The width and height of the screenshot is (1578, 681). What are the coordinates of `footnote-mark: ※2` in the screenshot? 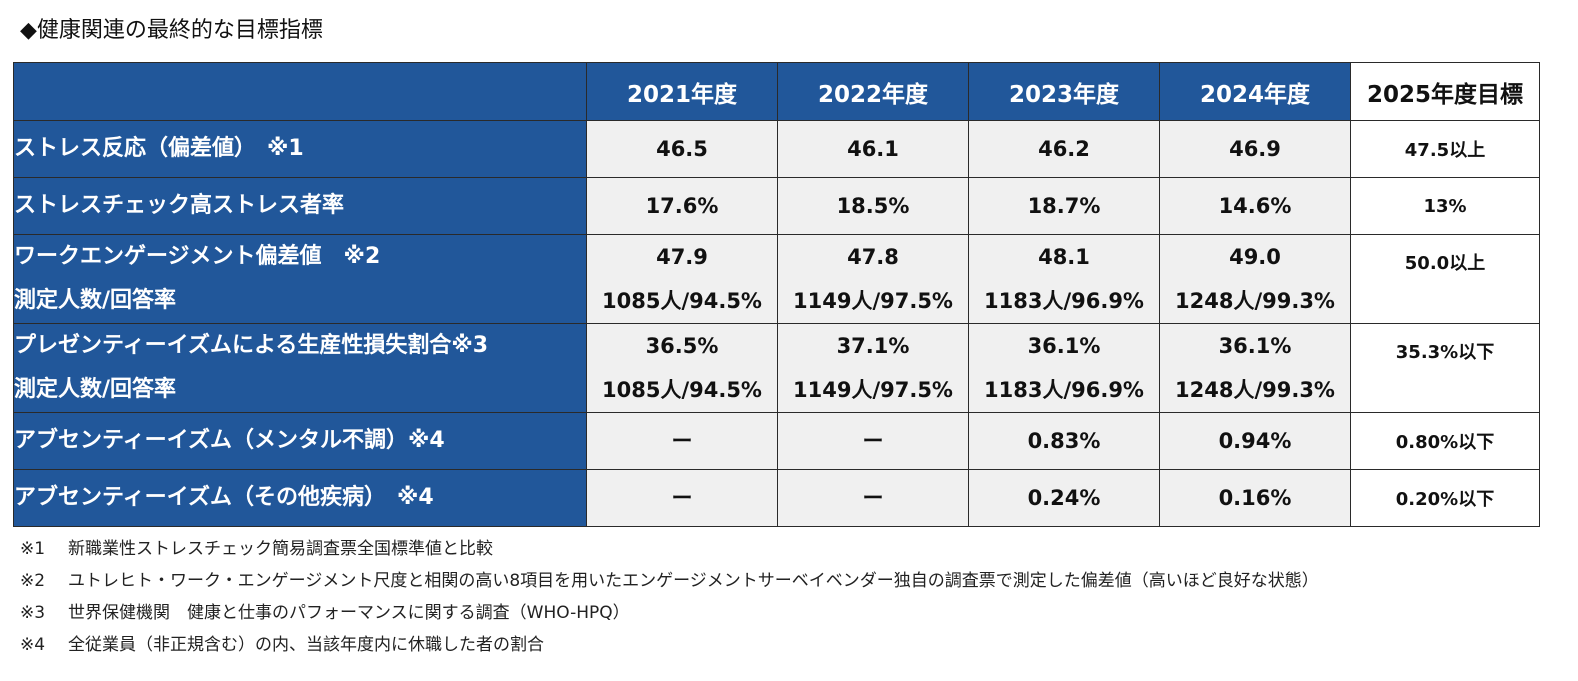 It's located at (33, 581).